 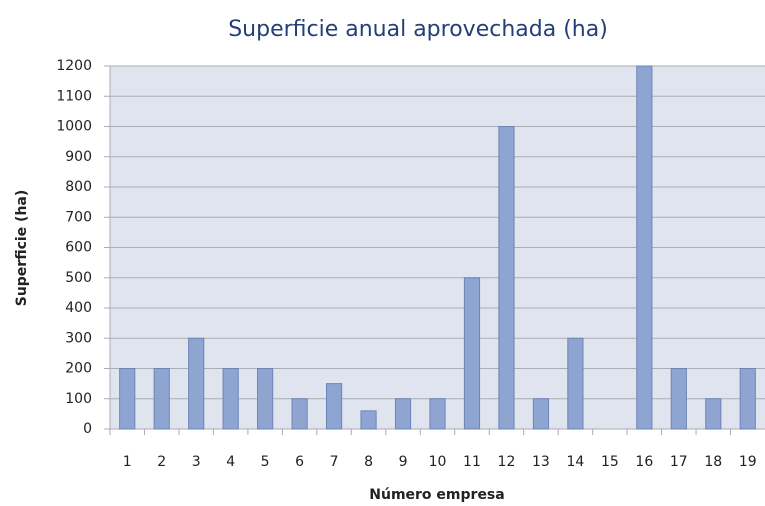 I want to click on y-tick-label: 1200, so click(x=74, y=66).